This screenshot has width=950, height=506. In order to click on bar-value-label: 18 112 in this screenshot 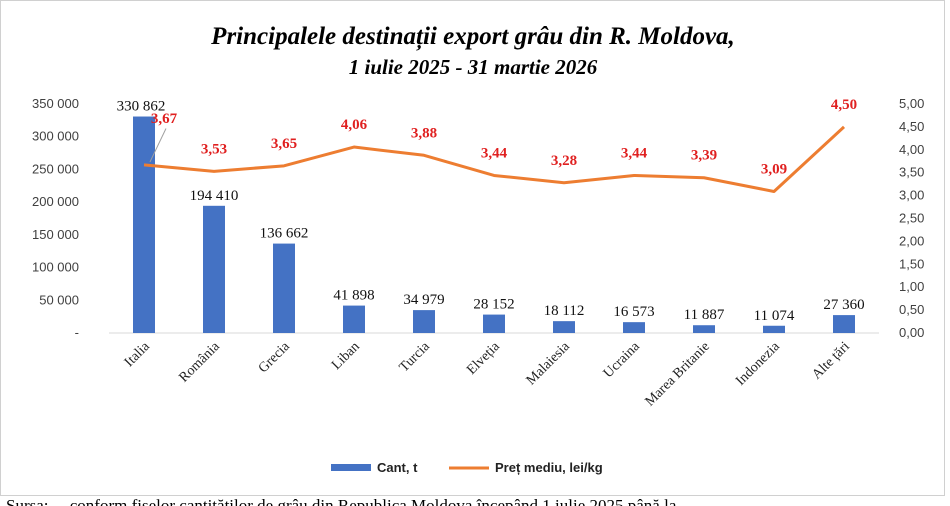, I will do `click(564, 311)`.